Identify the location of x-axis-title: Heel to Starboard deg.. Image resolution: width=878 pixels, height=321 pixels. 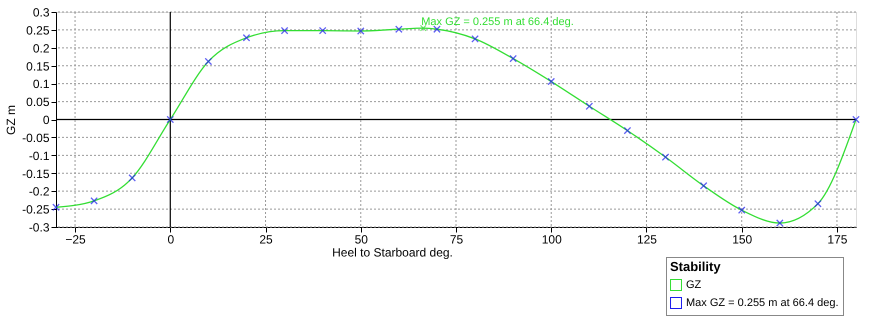
(392, 253).